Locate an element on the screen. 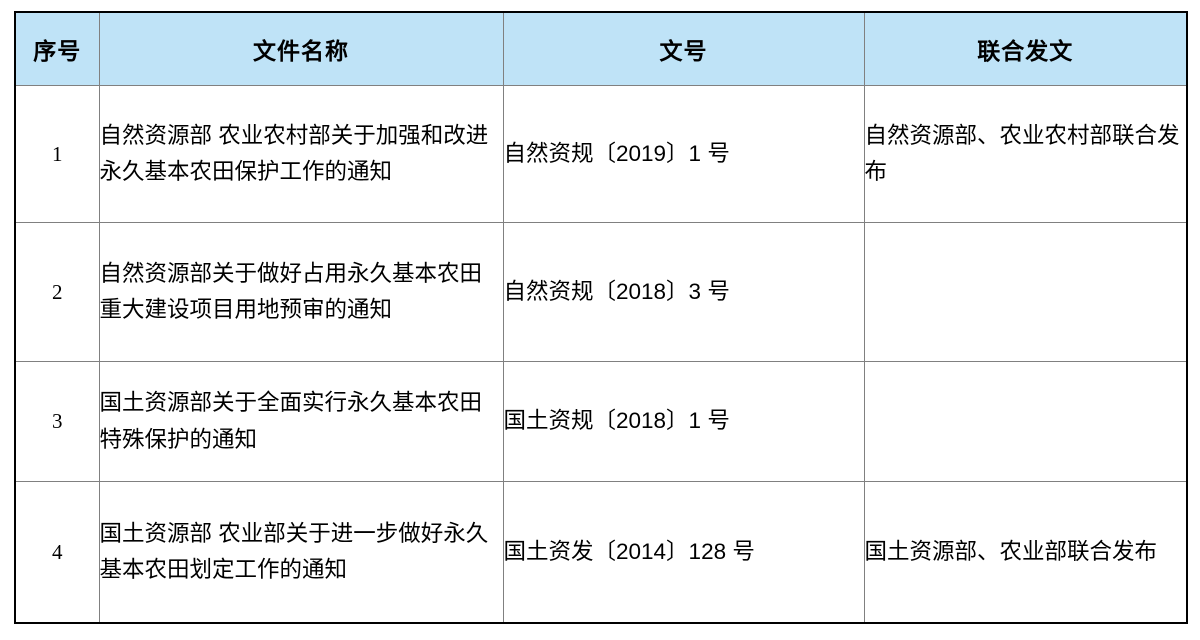  cell-seq: 3 is located at coordinates (57, 421).